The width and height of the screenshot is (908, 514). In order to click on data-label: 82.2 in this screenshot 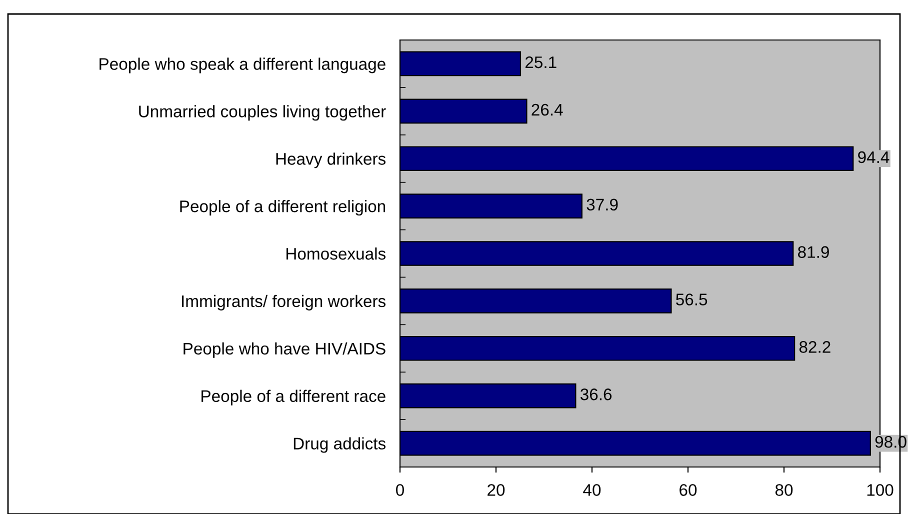, I will do `click(814, 347)`.